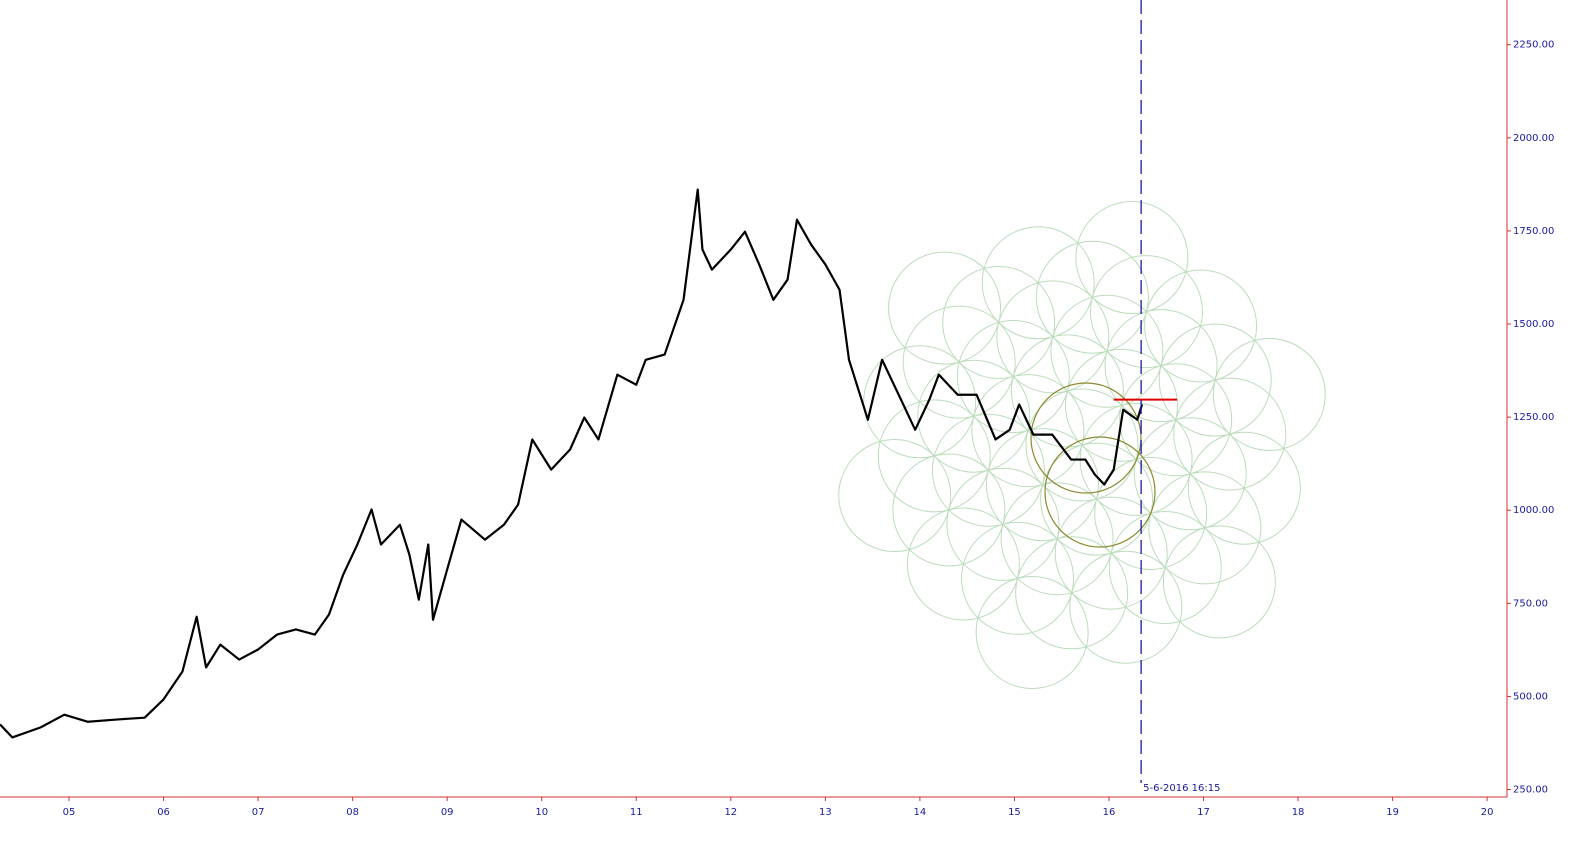 Image resolution: width=1585 pixels, height=865 pixels. I want to click on x-tick-label: 06, so click(163, 812).